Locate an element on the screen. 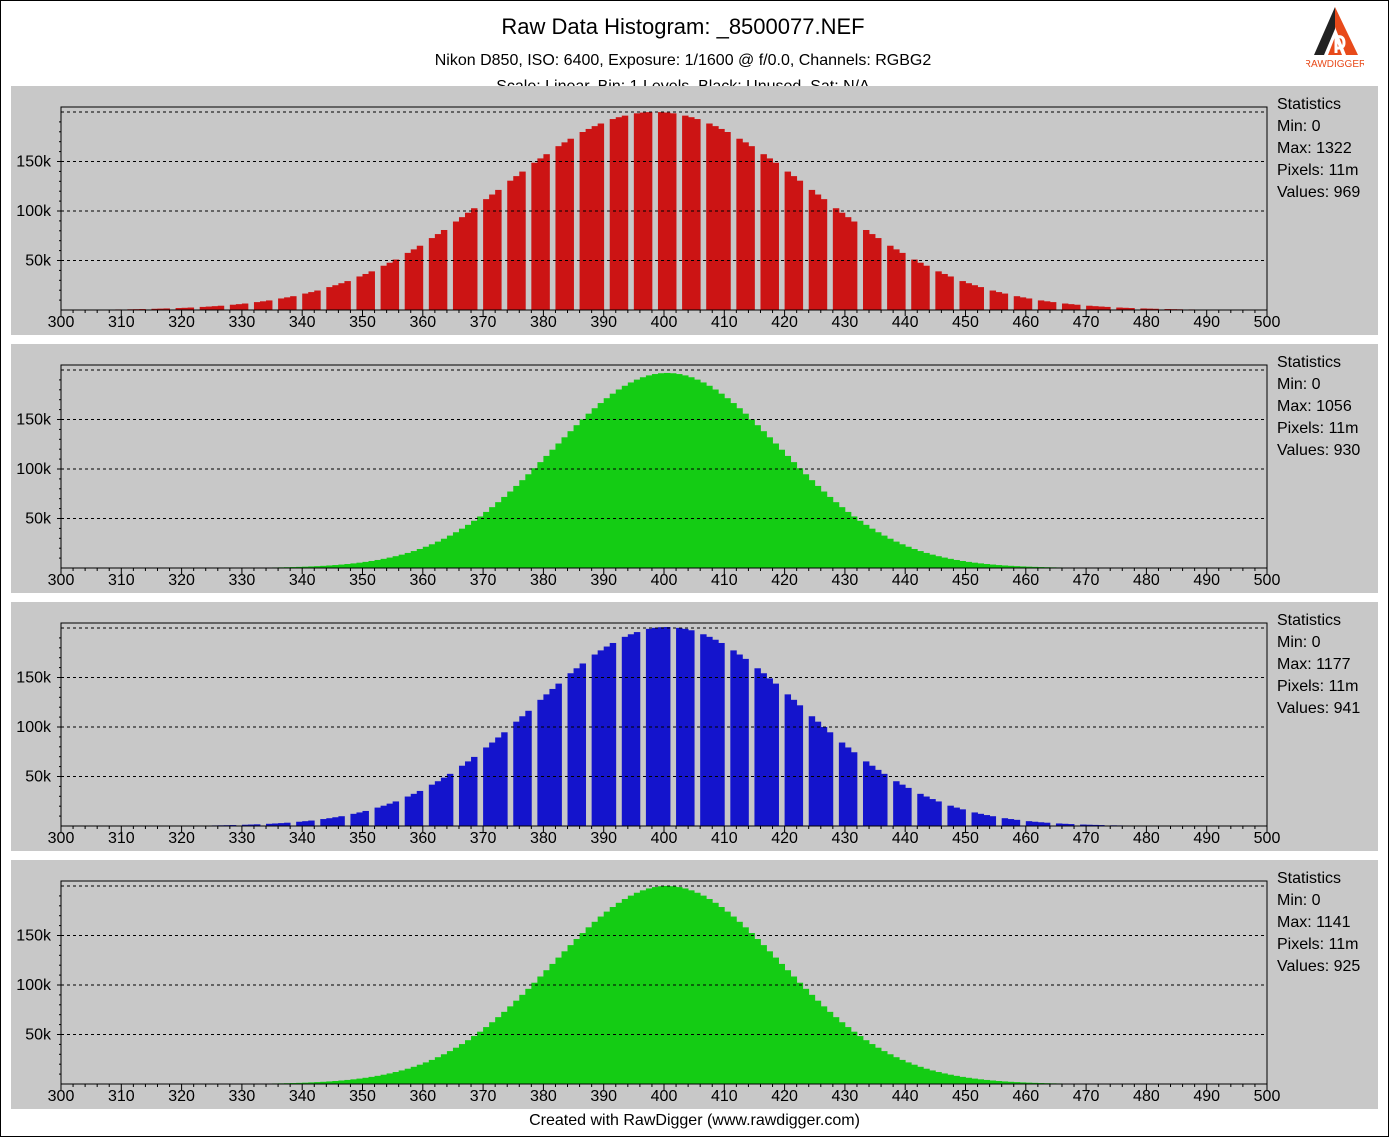 The width and height of the screenshot is (1389, 1137). x-tick-label: 450 is located at coordinates (965, 322).